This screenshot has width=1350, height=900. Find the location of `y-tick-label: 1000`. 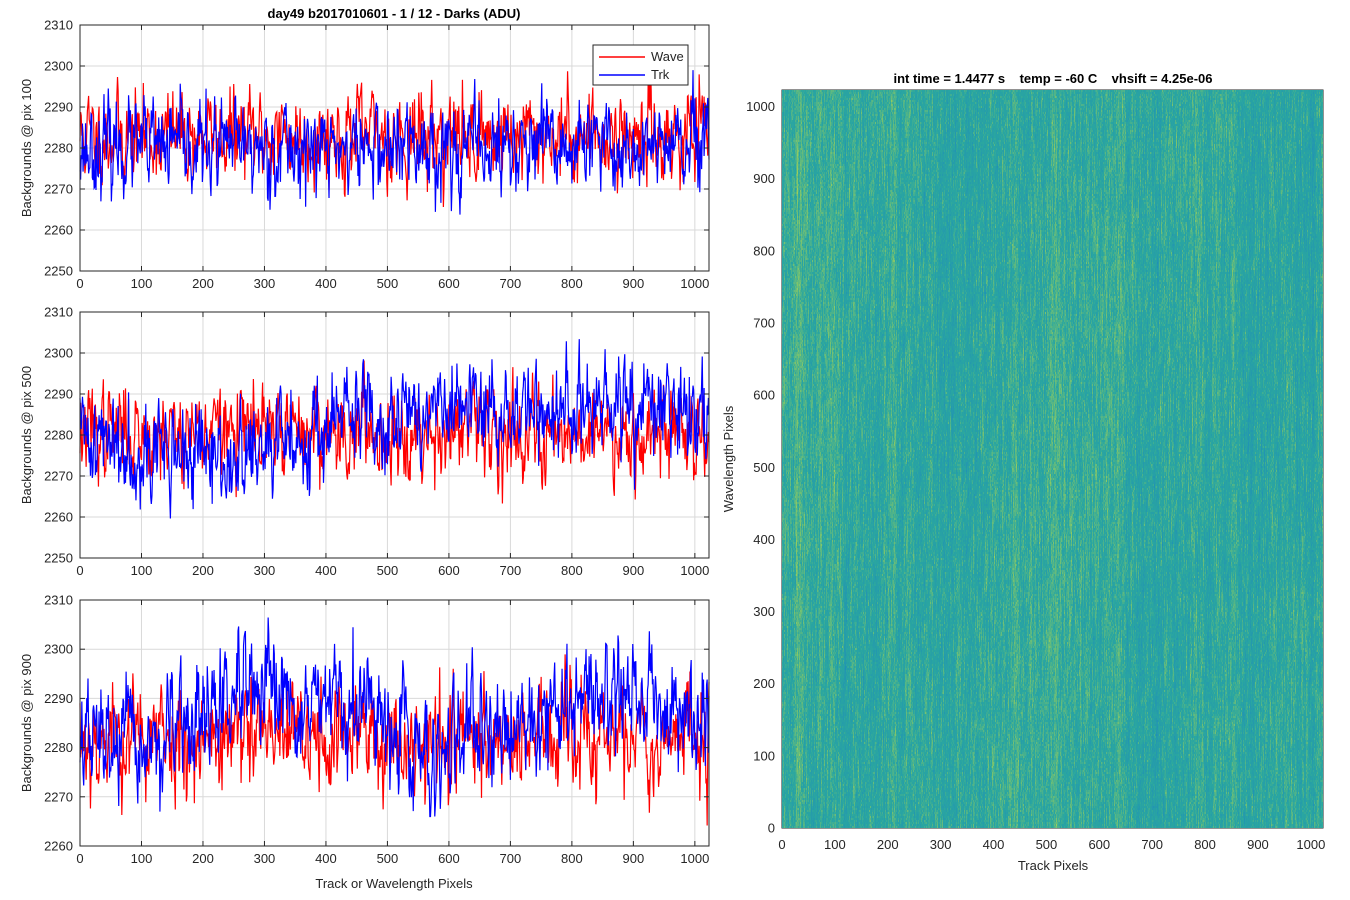

y-tick-label: 1000 is located at coordinates (760, 106).